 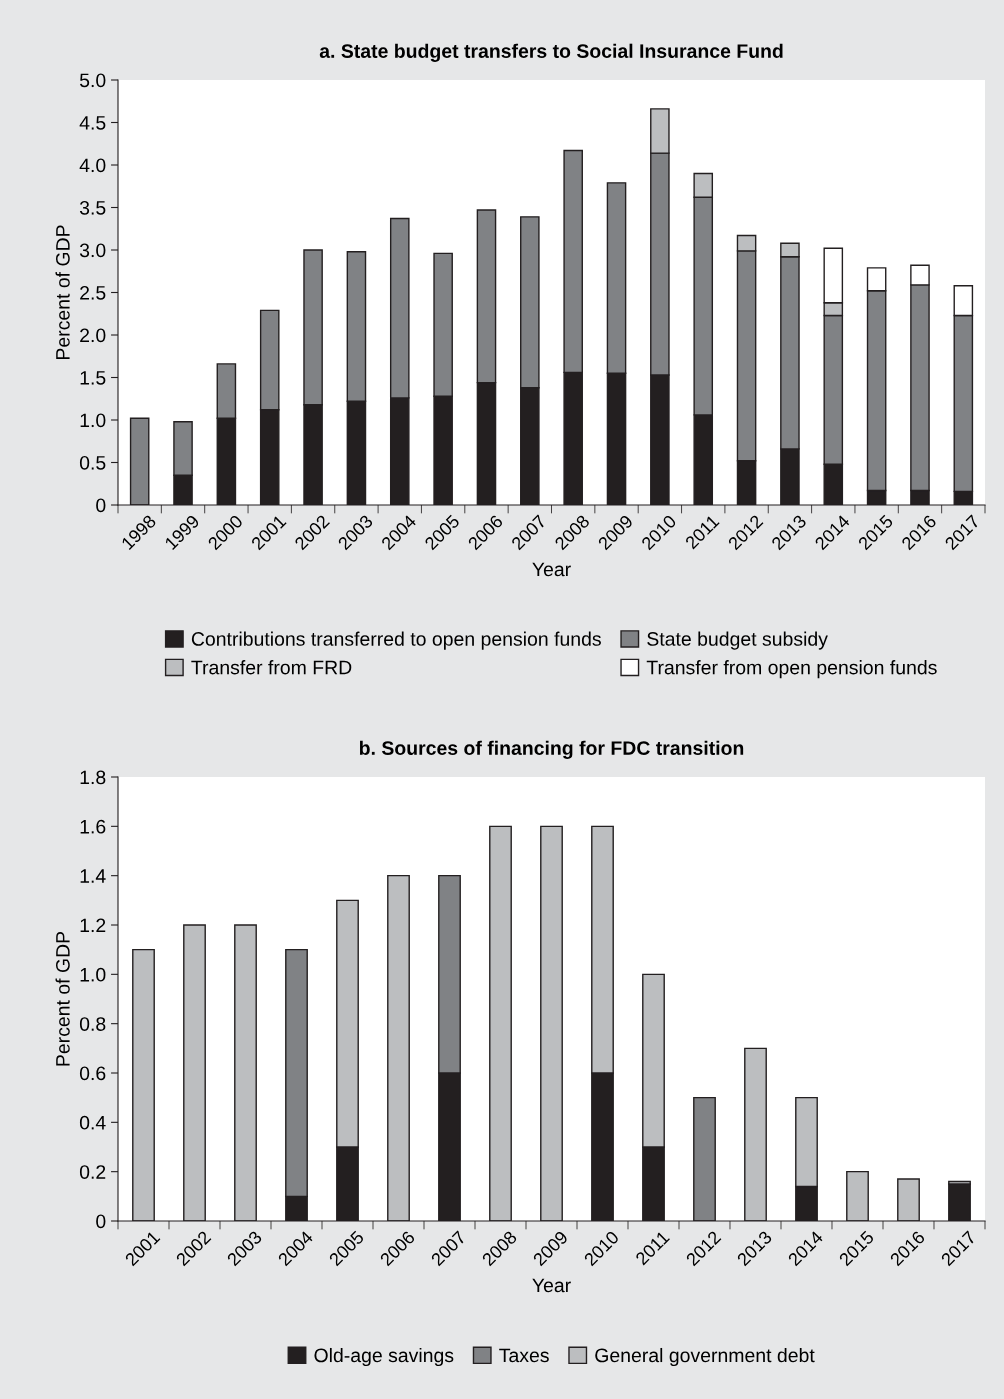 What do you see at coordinates (93, 292) in the screenshot?
I see `y-tick-label: 2.5` at bounding box center [93, 292].